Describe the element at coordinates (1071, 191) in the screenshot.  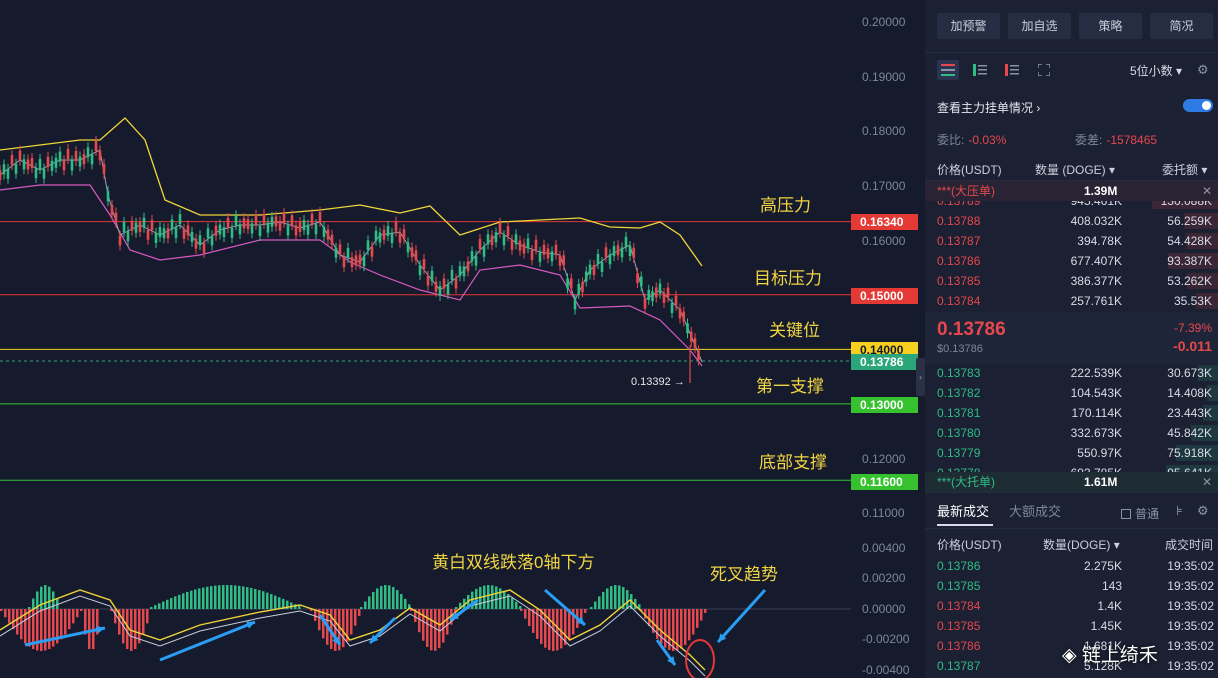
I see `big-ask-row: ***(大压单) 1.39M ✕` at that location.